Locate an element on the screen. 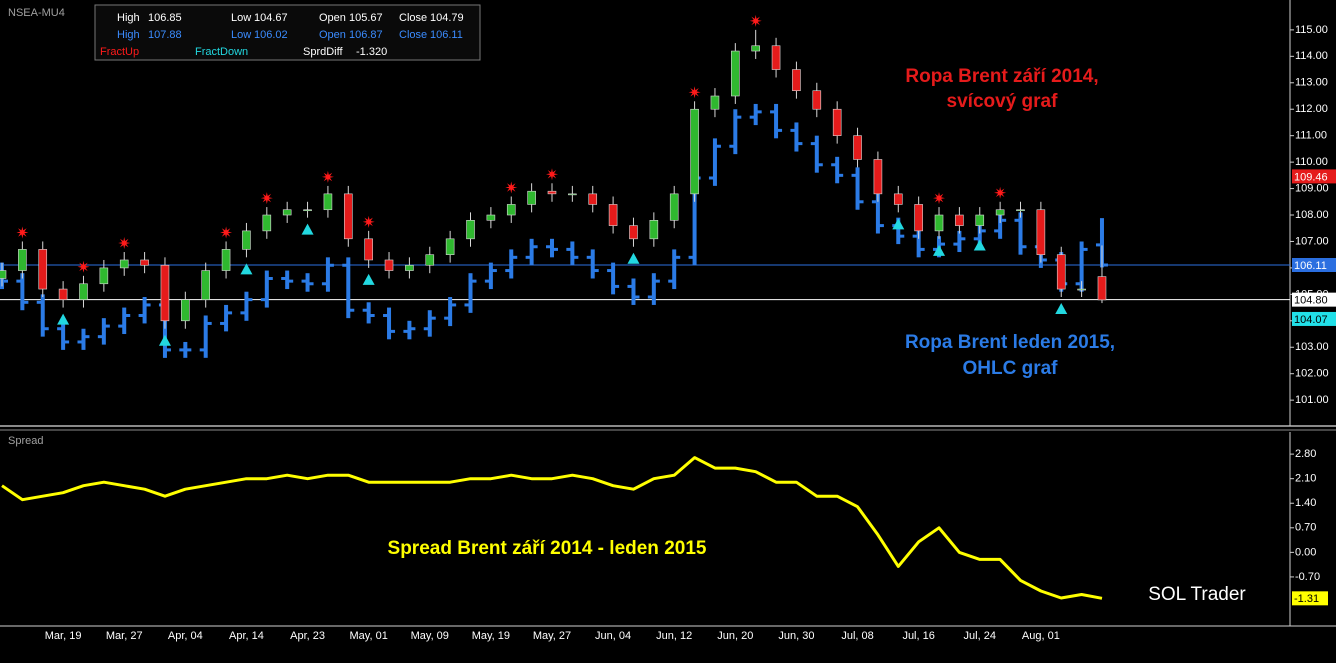  last-value-label: -1.31 is located at coordinates (1306, 599).